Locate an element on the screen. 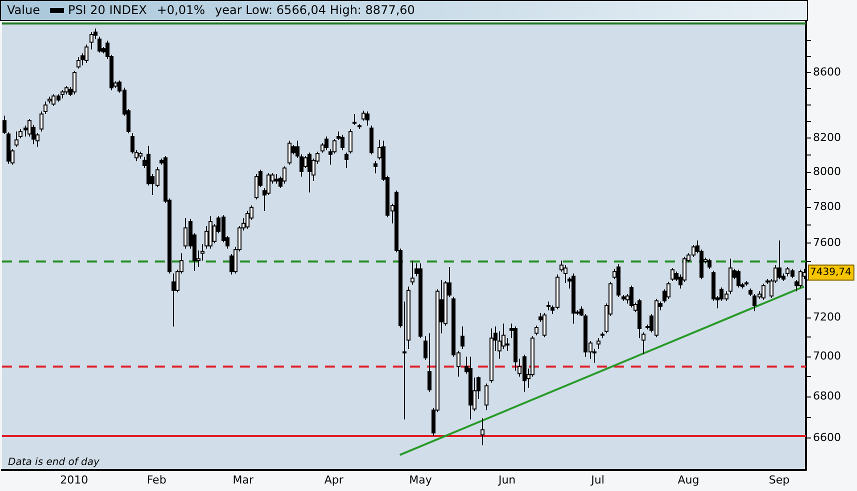 The height and width of the screenshot is (491, 857). x-tick-label: Jun is located at coordinates (506, 479).